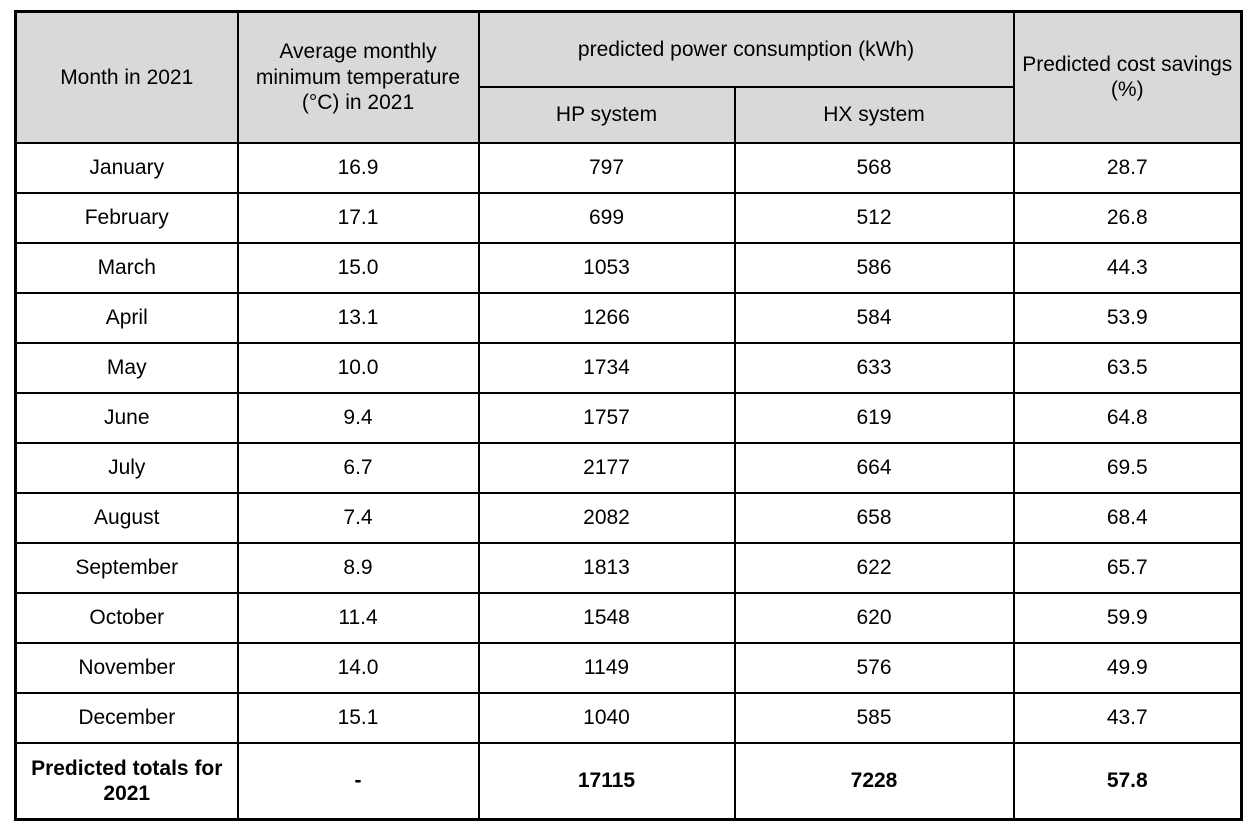 The width and height of the screenshot is (1252, 835). Describe the element at coordinates (1127, 667) in the screenshot. I see `cell-savings: 49.9` at that location.